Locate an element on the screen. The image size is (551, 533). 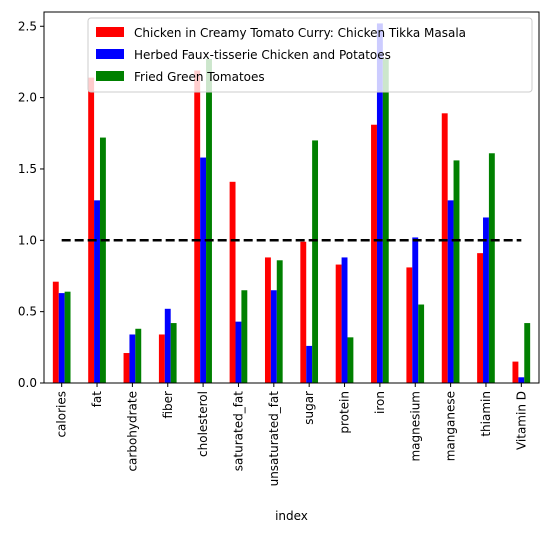
y-tick-label: 1.5 is located at coordinates (27, 169).